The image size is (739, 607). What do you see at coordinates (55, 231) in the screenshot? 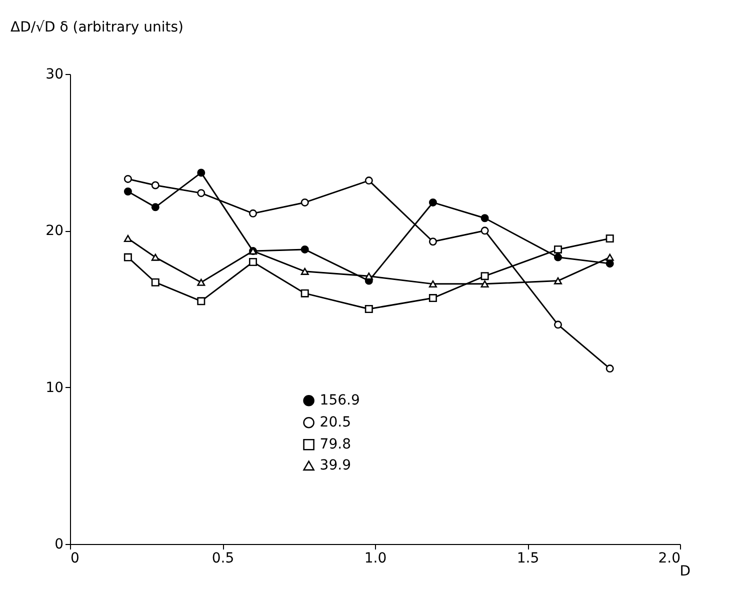
I see `y-tick-label: 20` at bounding box center [55, 231].